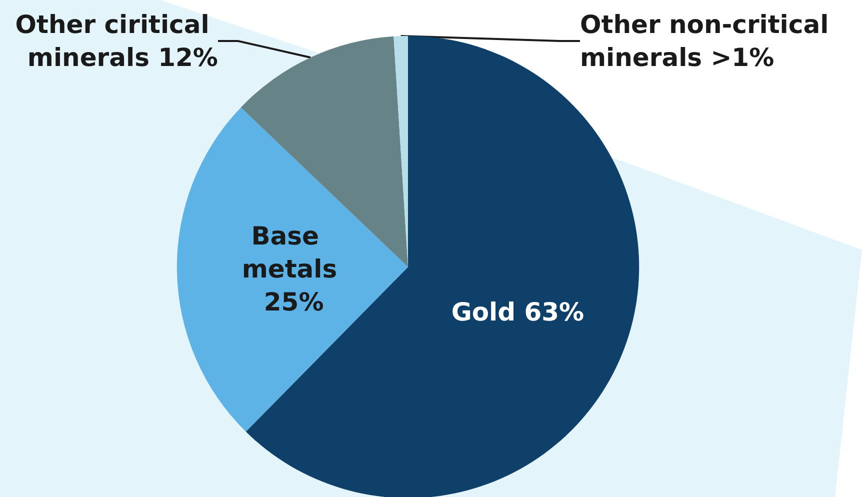 This screenshot has width=862, height=497. What do you see at coordinates (709, 41) in the screenshot?
I see `slice-label: Other non-critical minerals >1%` at bounding box center [709, 41].